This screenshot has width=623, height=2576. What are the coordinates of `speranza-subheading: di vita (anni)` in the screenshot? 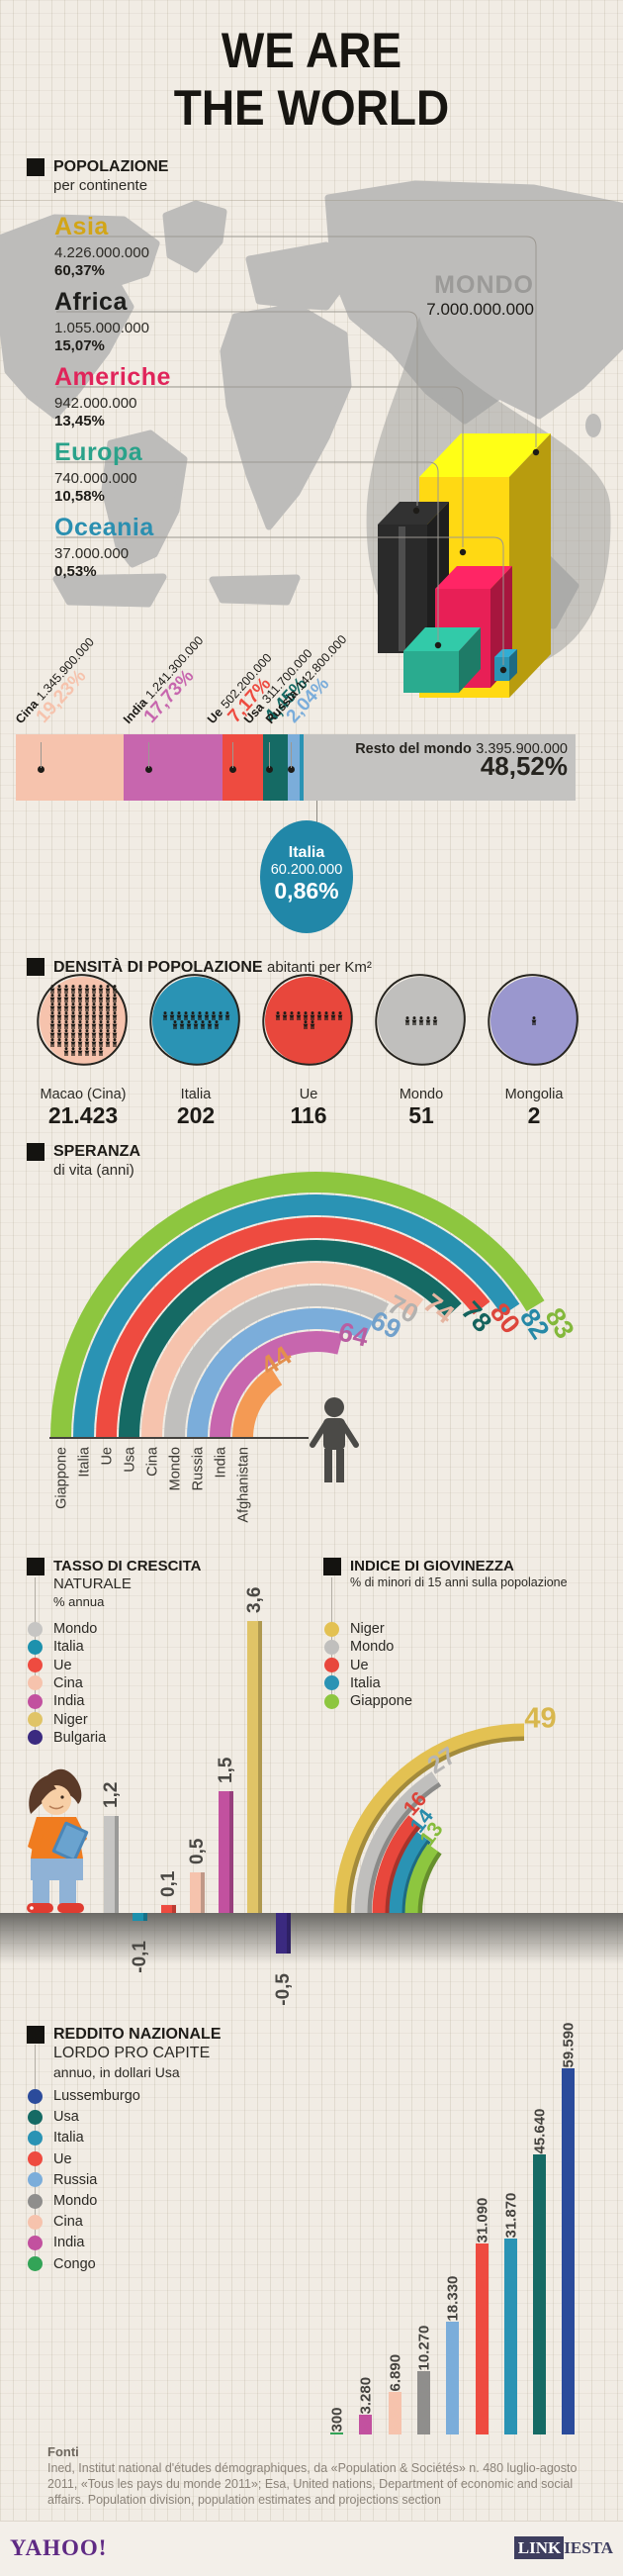 It's located at (93, 1170).